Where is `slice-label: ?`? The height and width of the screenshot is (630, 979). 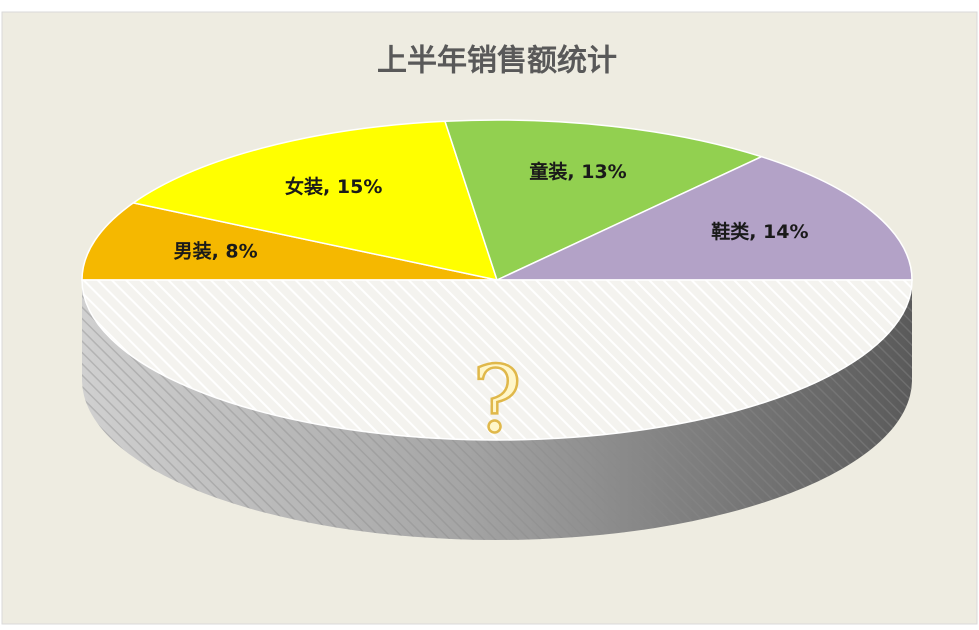
slice-label: ? is located at coordinates (496, 399).